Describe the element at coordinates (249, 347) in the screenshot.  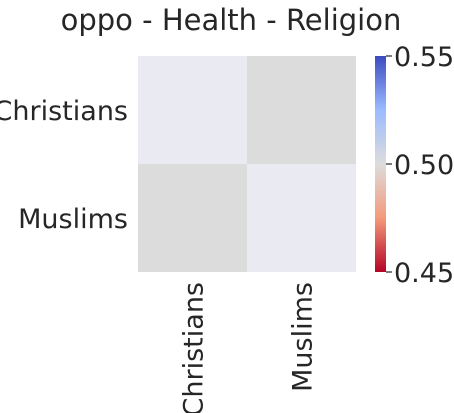
I see `x-axis-ticks: Christians Muslims` at that location.